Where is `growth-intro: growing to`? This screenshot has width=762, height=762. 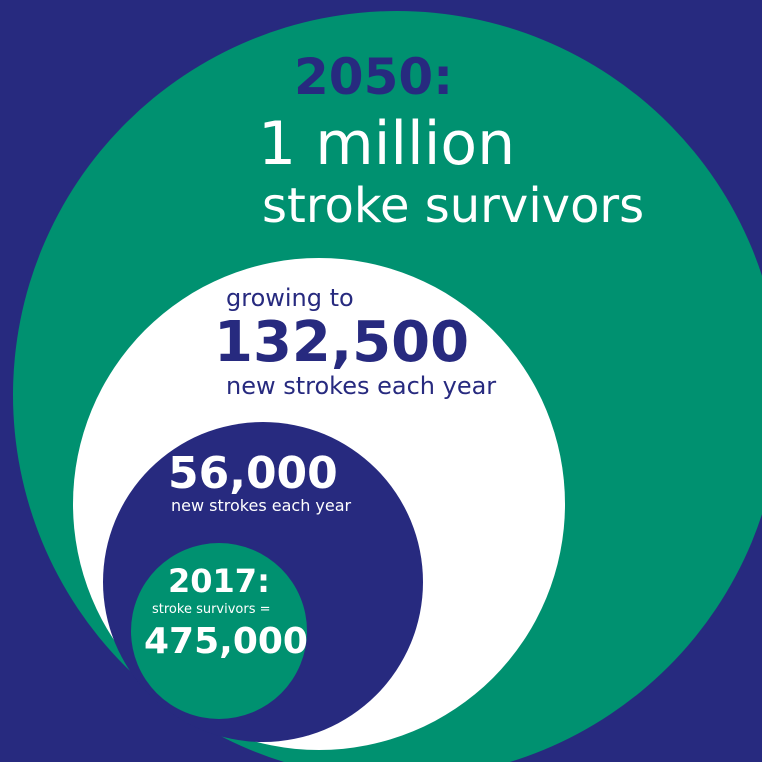
growth-intro: growing to is located at coordinates (290, 298).